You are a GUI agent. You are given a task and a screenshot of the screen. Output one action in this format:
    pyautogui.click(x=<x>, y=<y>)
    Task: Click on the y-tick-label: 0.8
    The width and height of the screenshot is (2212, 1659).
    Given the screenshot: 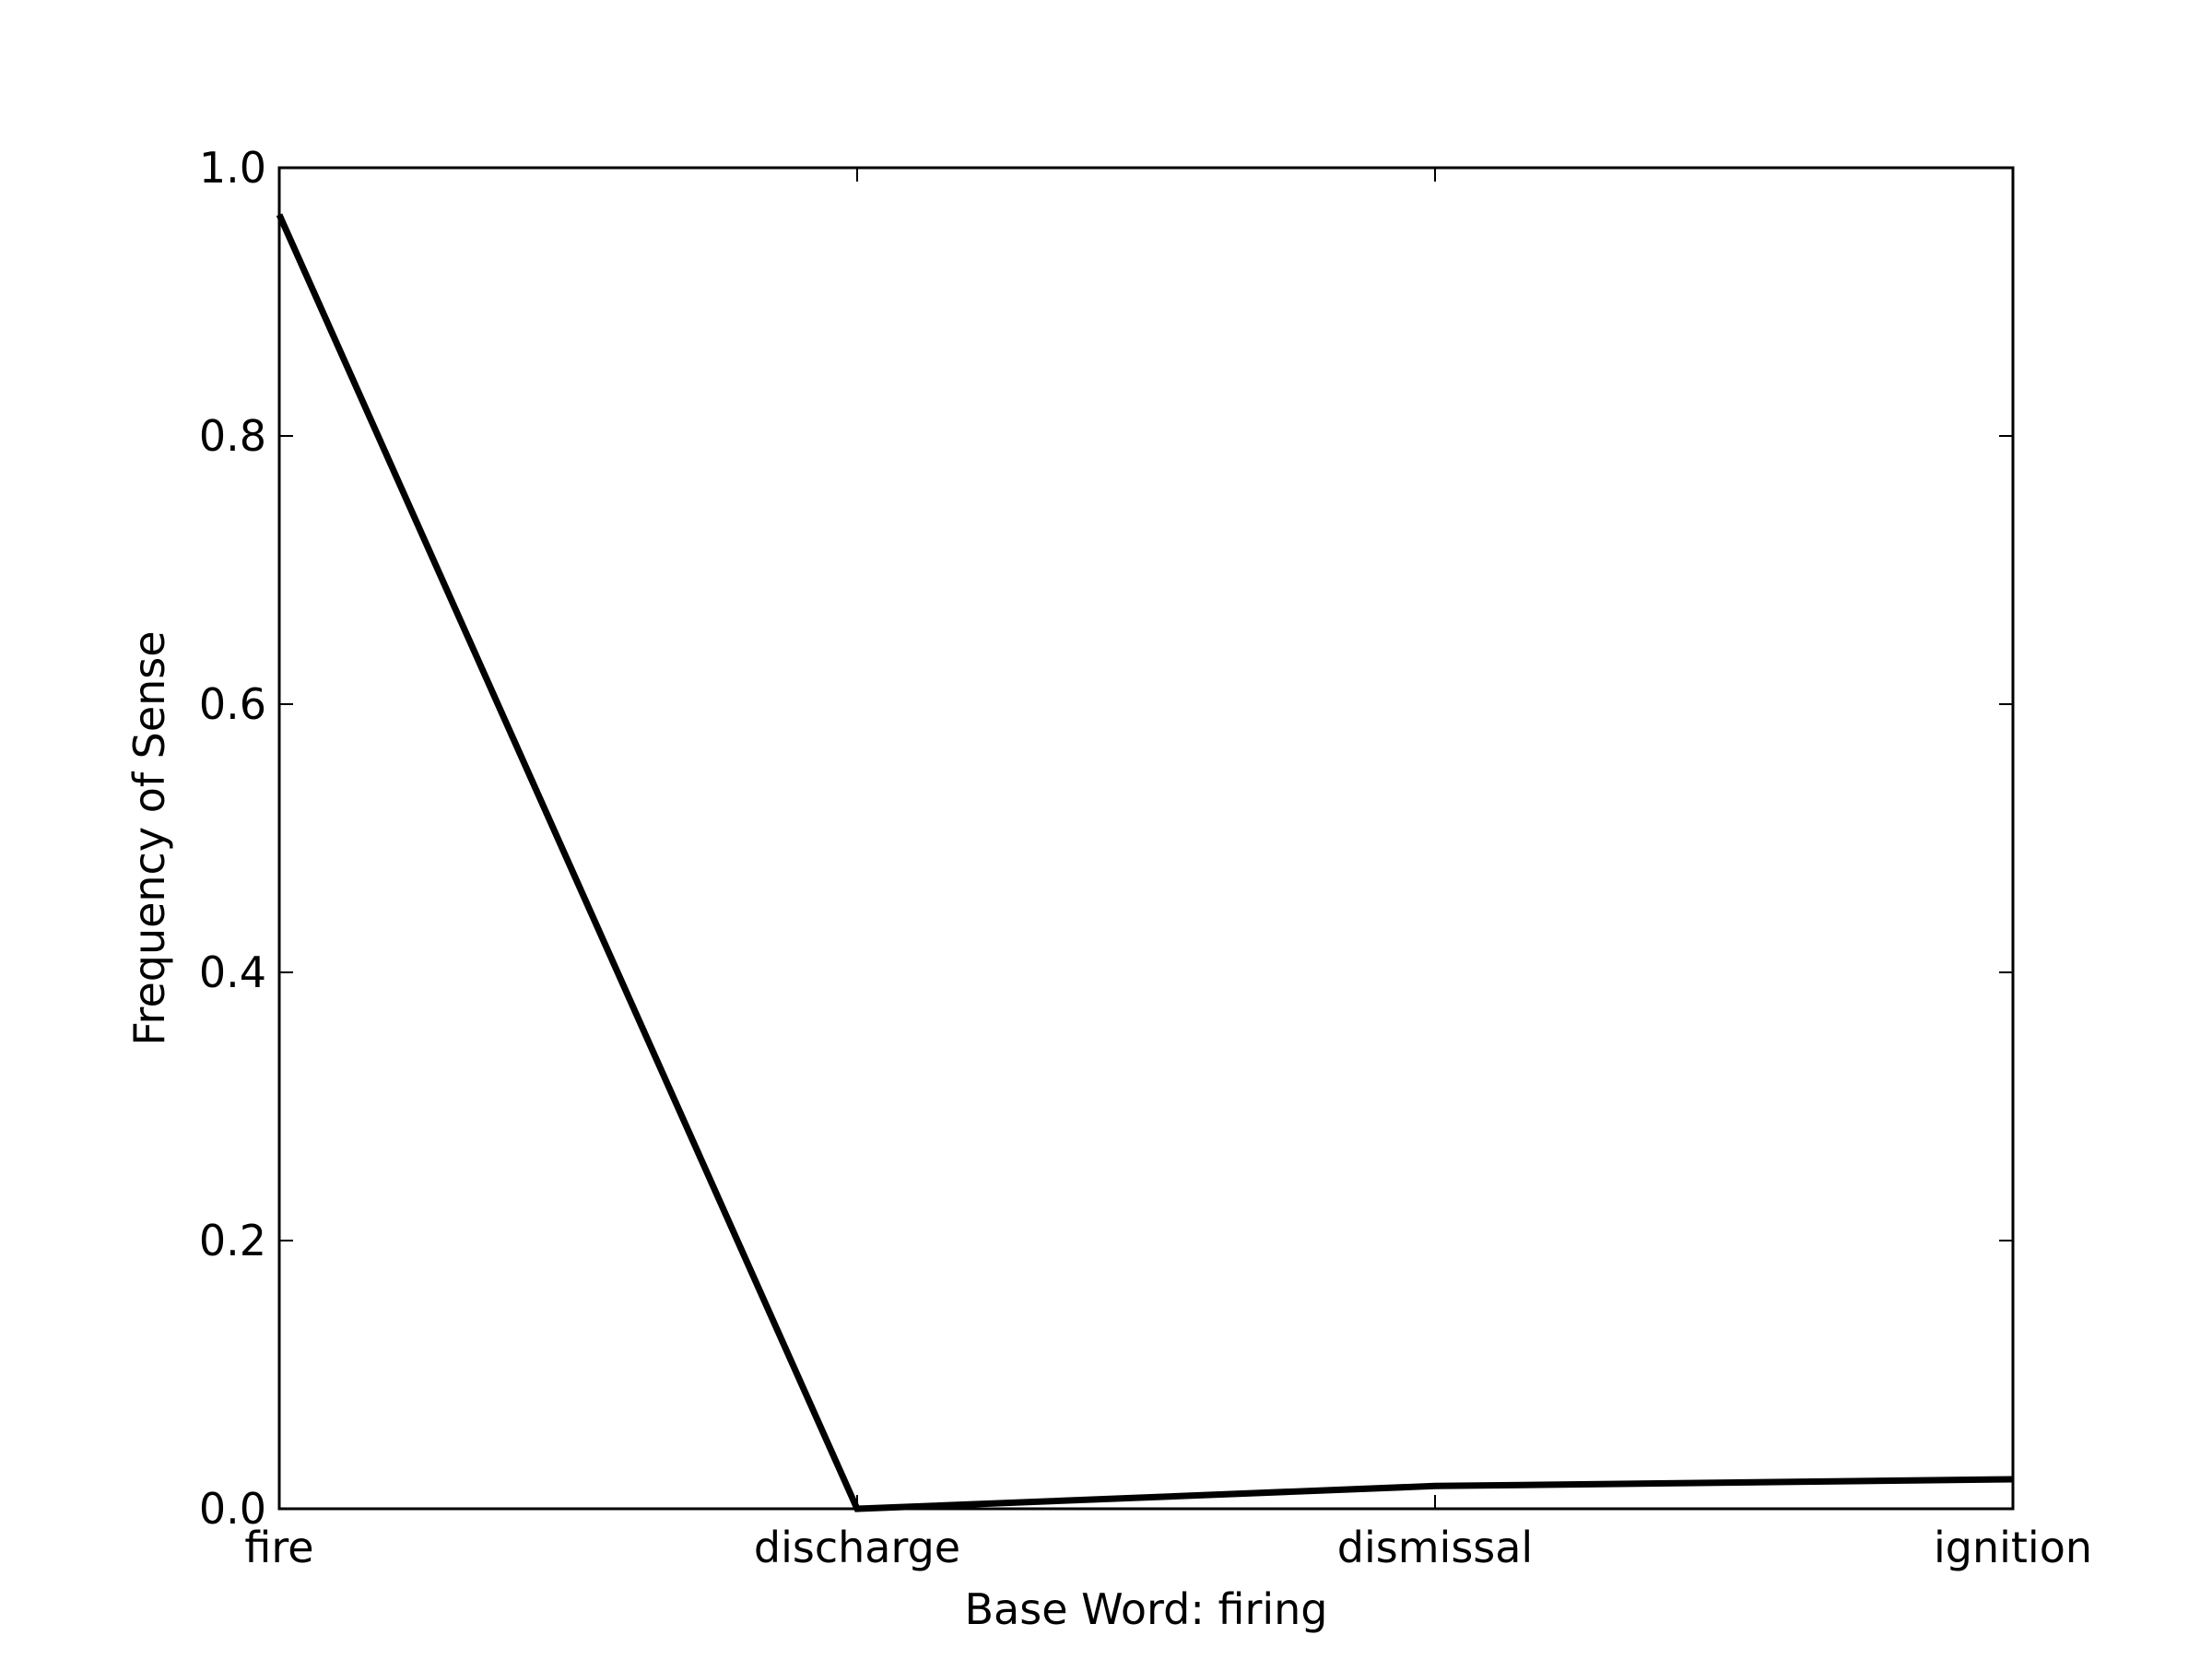 What is the action you would take?
    pyautogui.click(x=232, y=436)
    